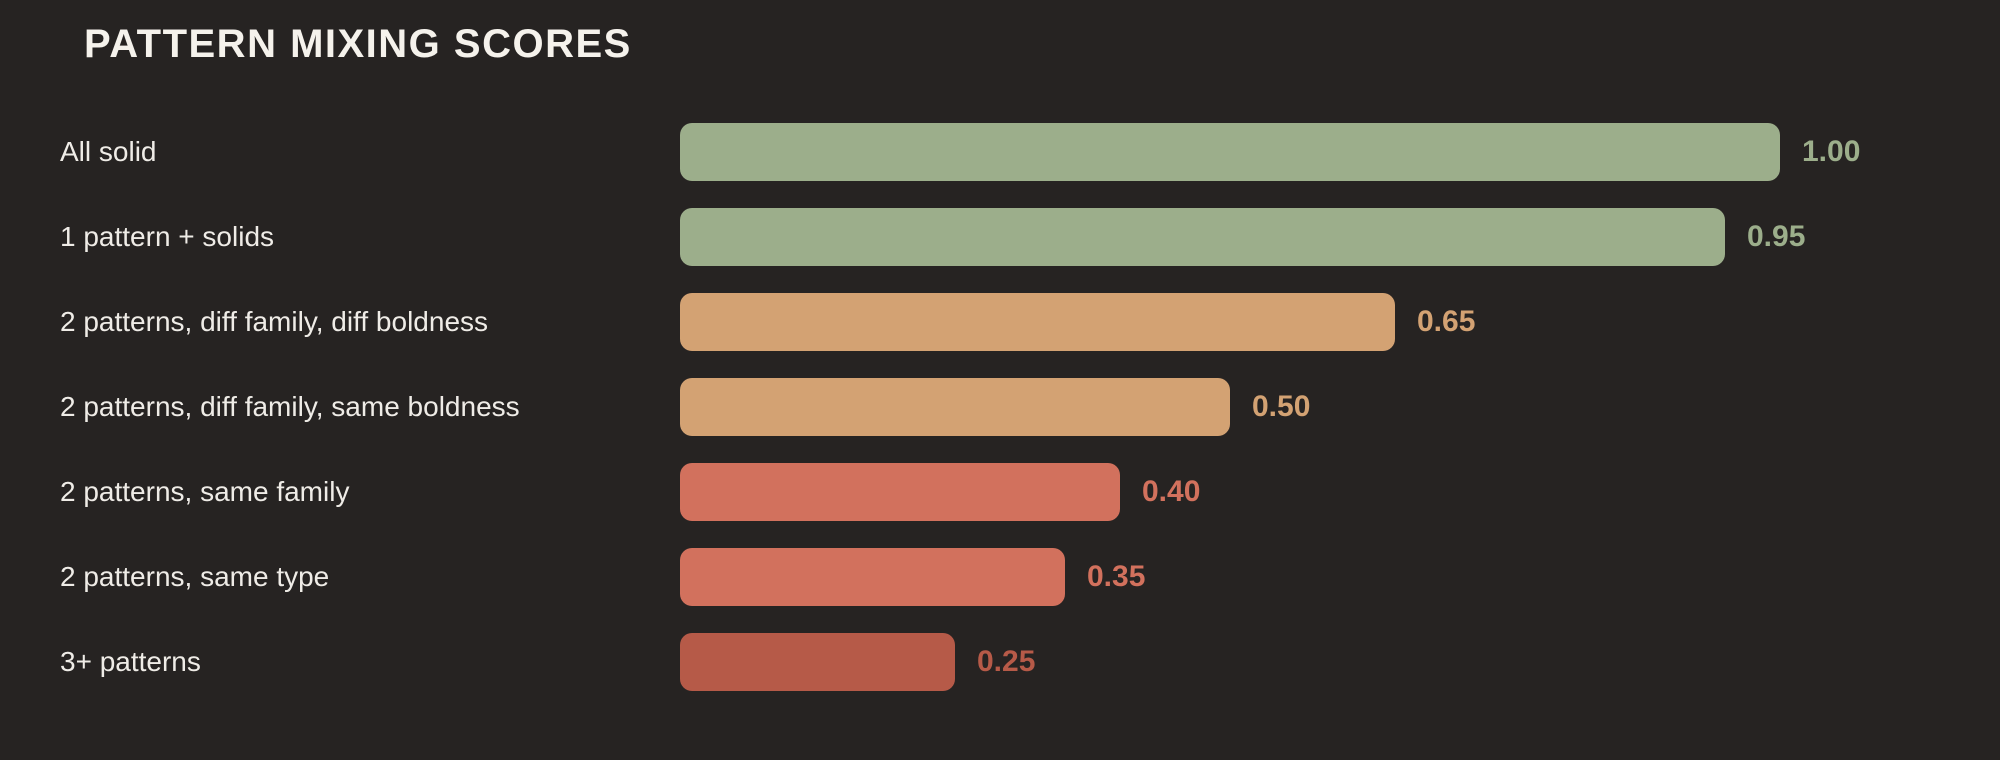 The height and width of the screenshot is (760, 2000). Describe the element at coordinates (358, 44) in the screenshot. I see `chart-title: PATTERN MIXING SCORES` at that location.